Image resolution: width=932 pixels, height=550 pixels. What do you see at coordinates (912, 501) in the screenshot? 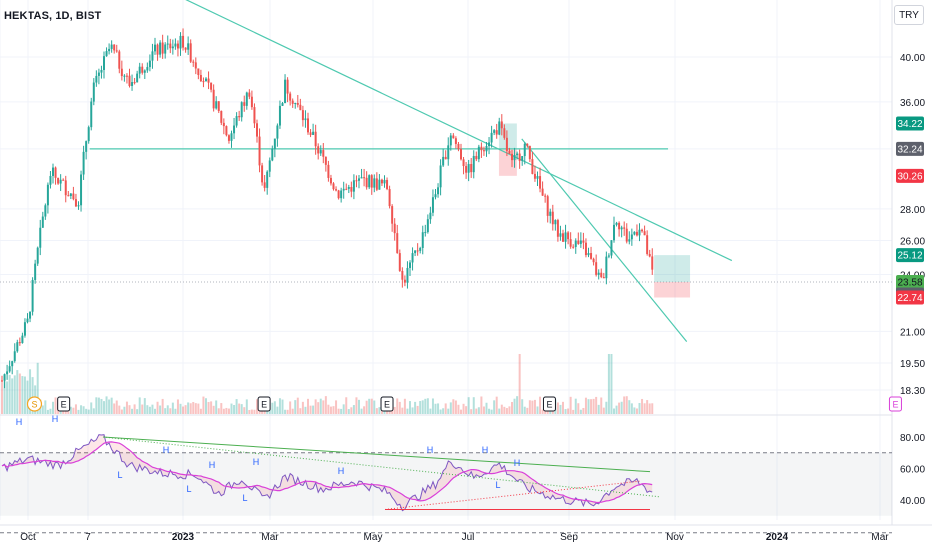
I see `rsi-axis-tick: 40.00` at bounding box center [912, 501].